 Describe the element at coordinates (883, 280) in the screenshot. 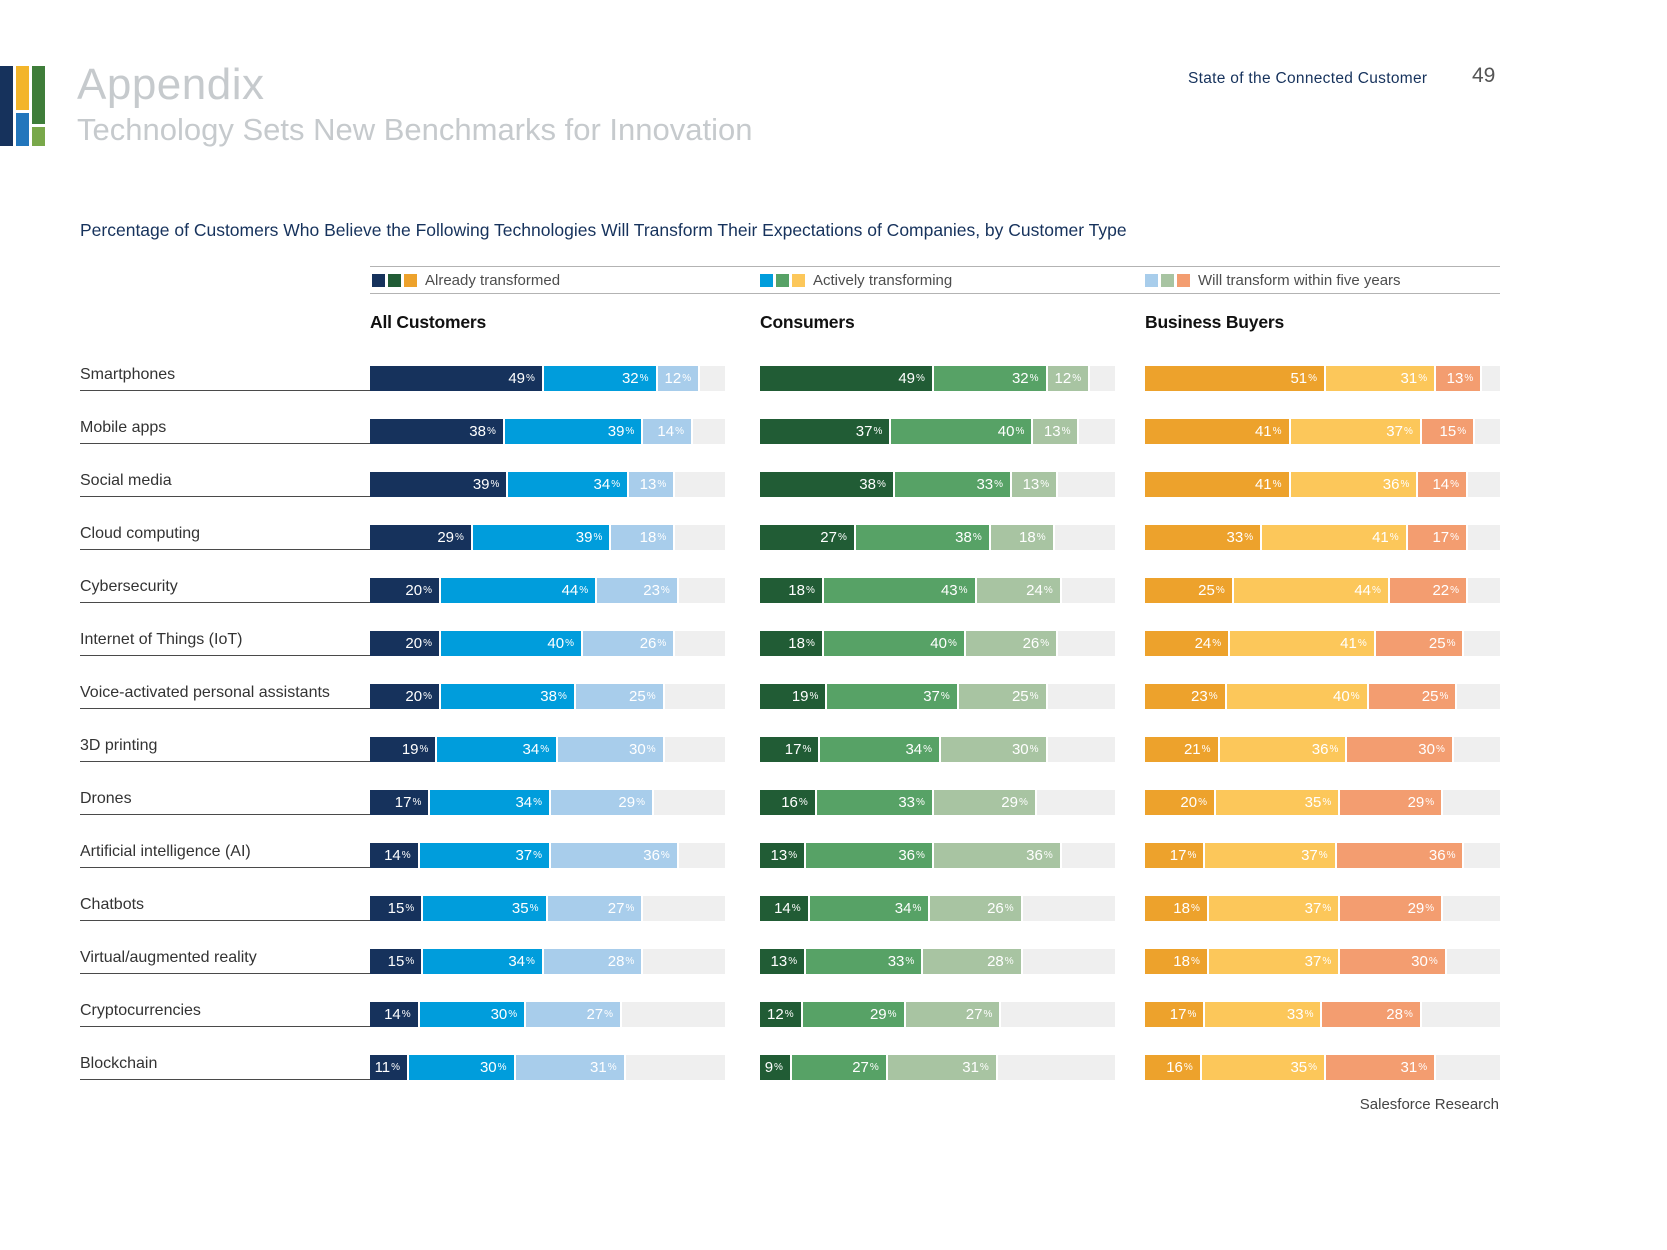

I see `legend-label: Actively transforming` at that location.